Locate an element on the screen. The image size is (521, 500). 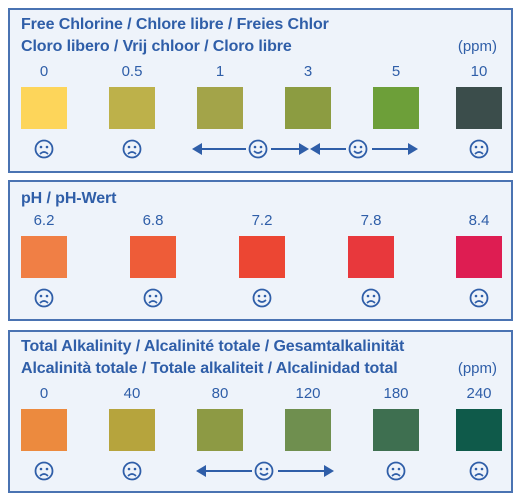
free-chlorine-value-4: 5 is located at coordinates (396, 71).